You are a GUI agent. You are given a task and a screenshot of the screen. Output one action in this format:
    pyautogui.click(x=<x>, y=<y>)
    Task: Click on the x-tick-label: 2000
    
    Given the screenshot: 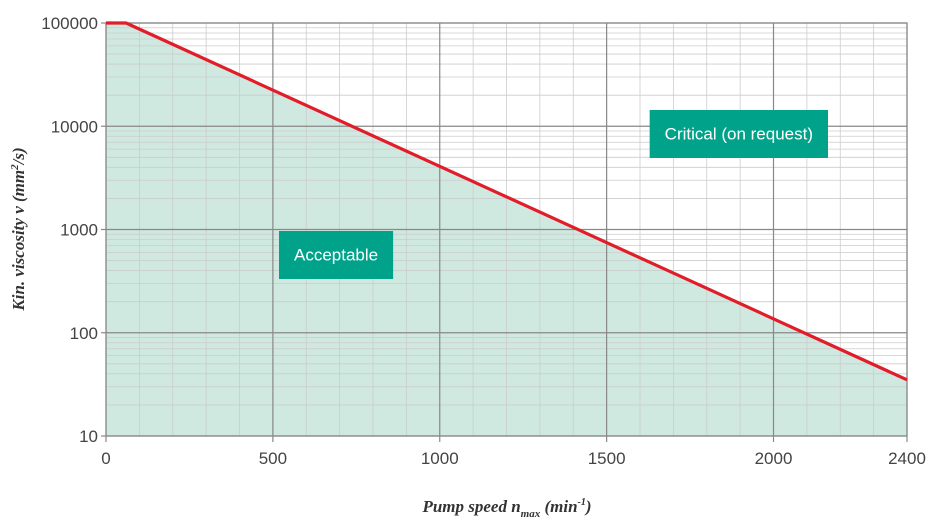 What is the action you would take?
    pyautogui.click(x=774, y=458)
    